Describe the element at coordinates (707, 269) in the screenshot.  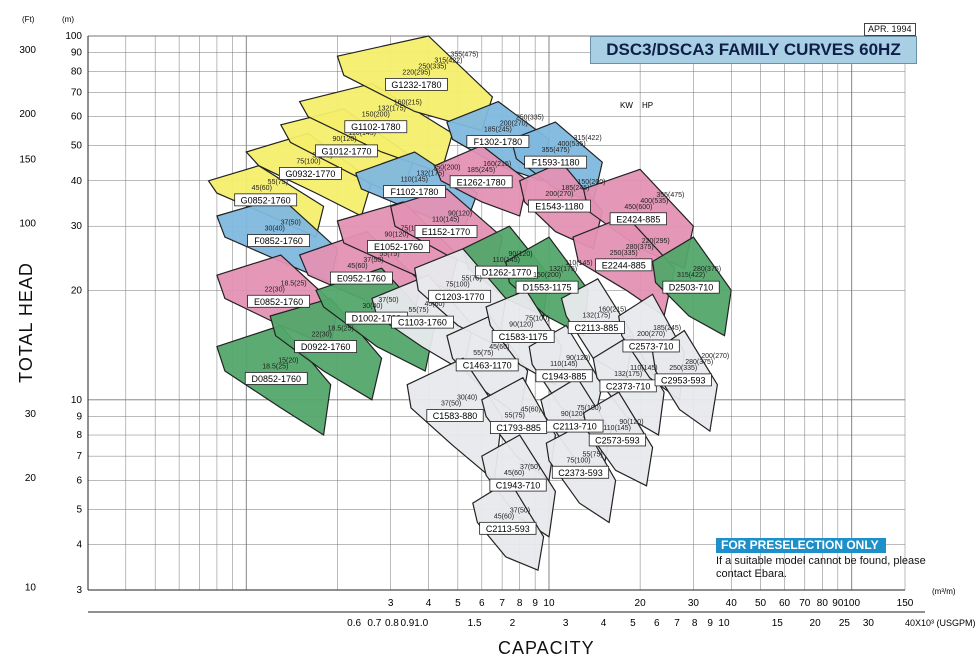
I see `kw-label: 280(375)` at that location.